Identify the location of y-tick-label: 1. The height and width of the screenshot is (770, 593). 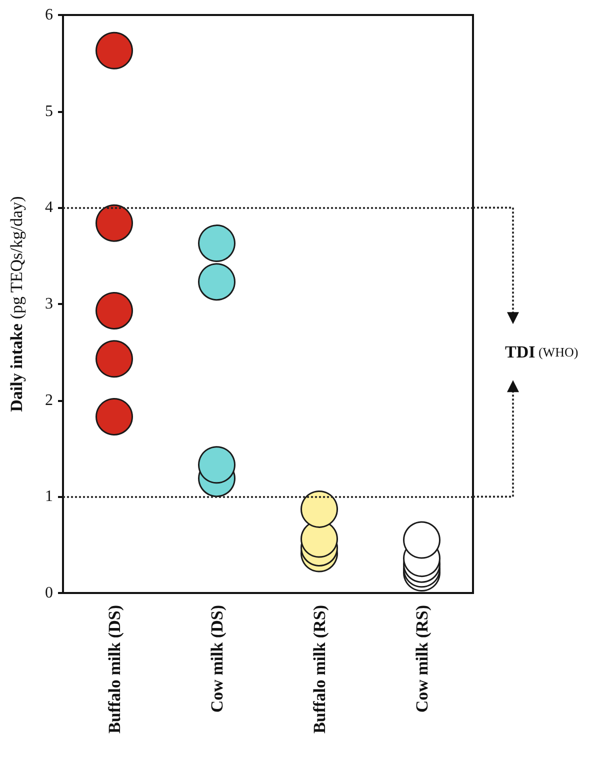
(49, 497).